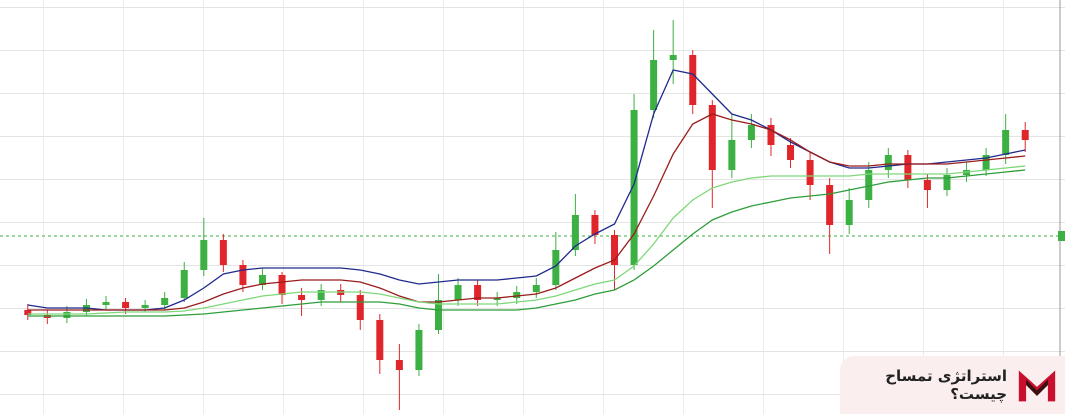  What do you see at coordinates (946, 385) in the screenshot?
I see `caption-text: استراتژی تمساح چیست؟` at bounding box center [946, 385].